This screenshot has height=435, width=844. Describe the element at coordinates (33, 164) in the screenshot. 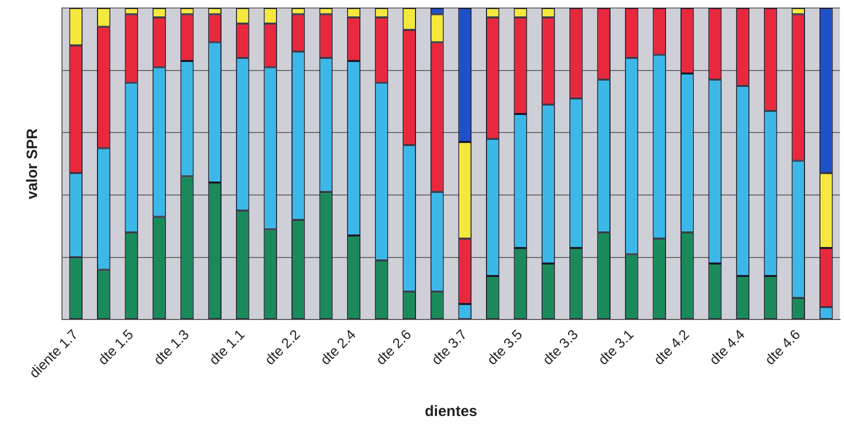

I see `y-axis-title: valor SPR` at that location.